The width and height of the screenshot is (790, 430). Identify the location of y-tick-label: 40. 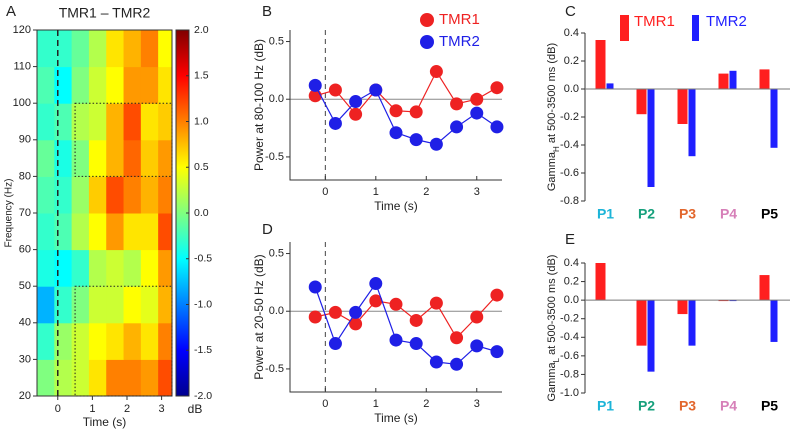
(25, 323).